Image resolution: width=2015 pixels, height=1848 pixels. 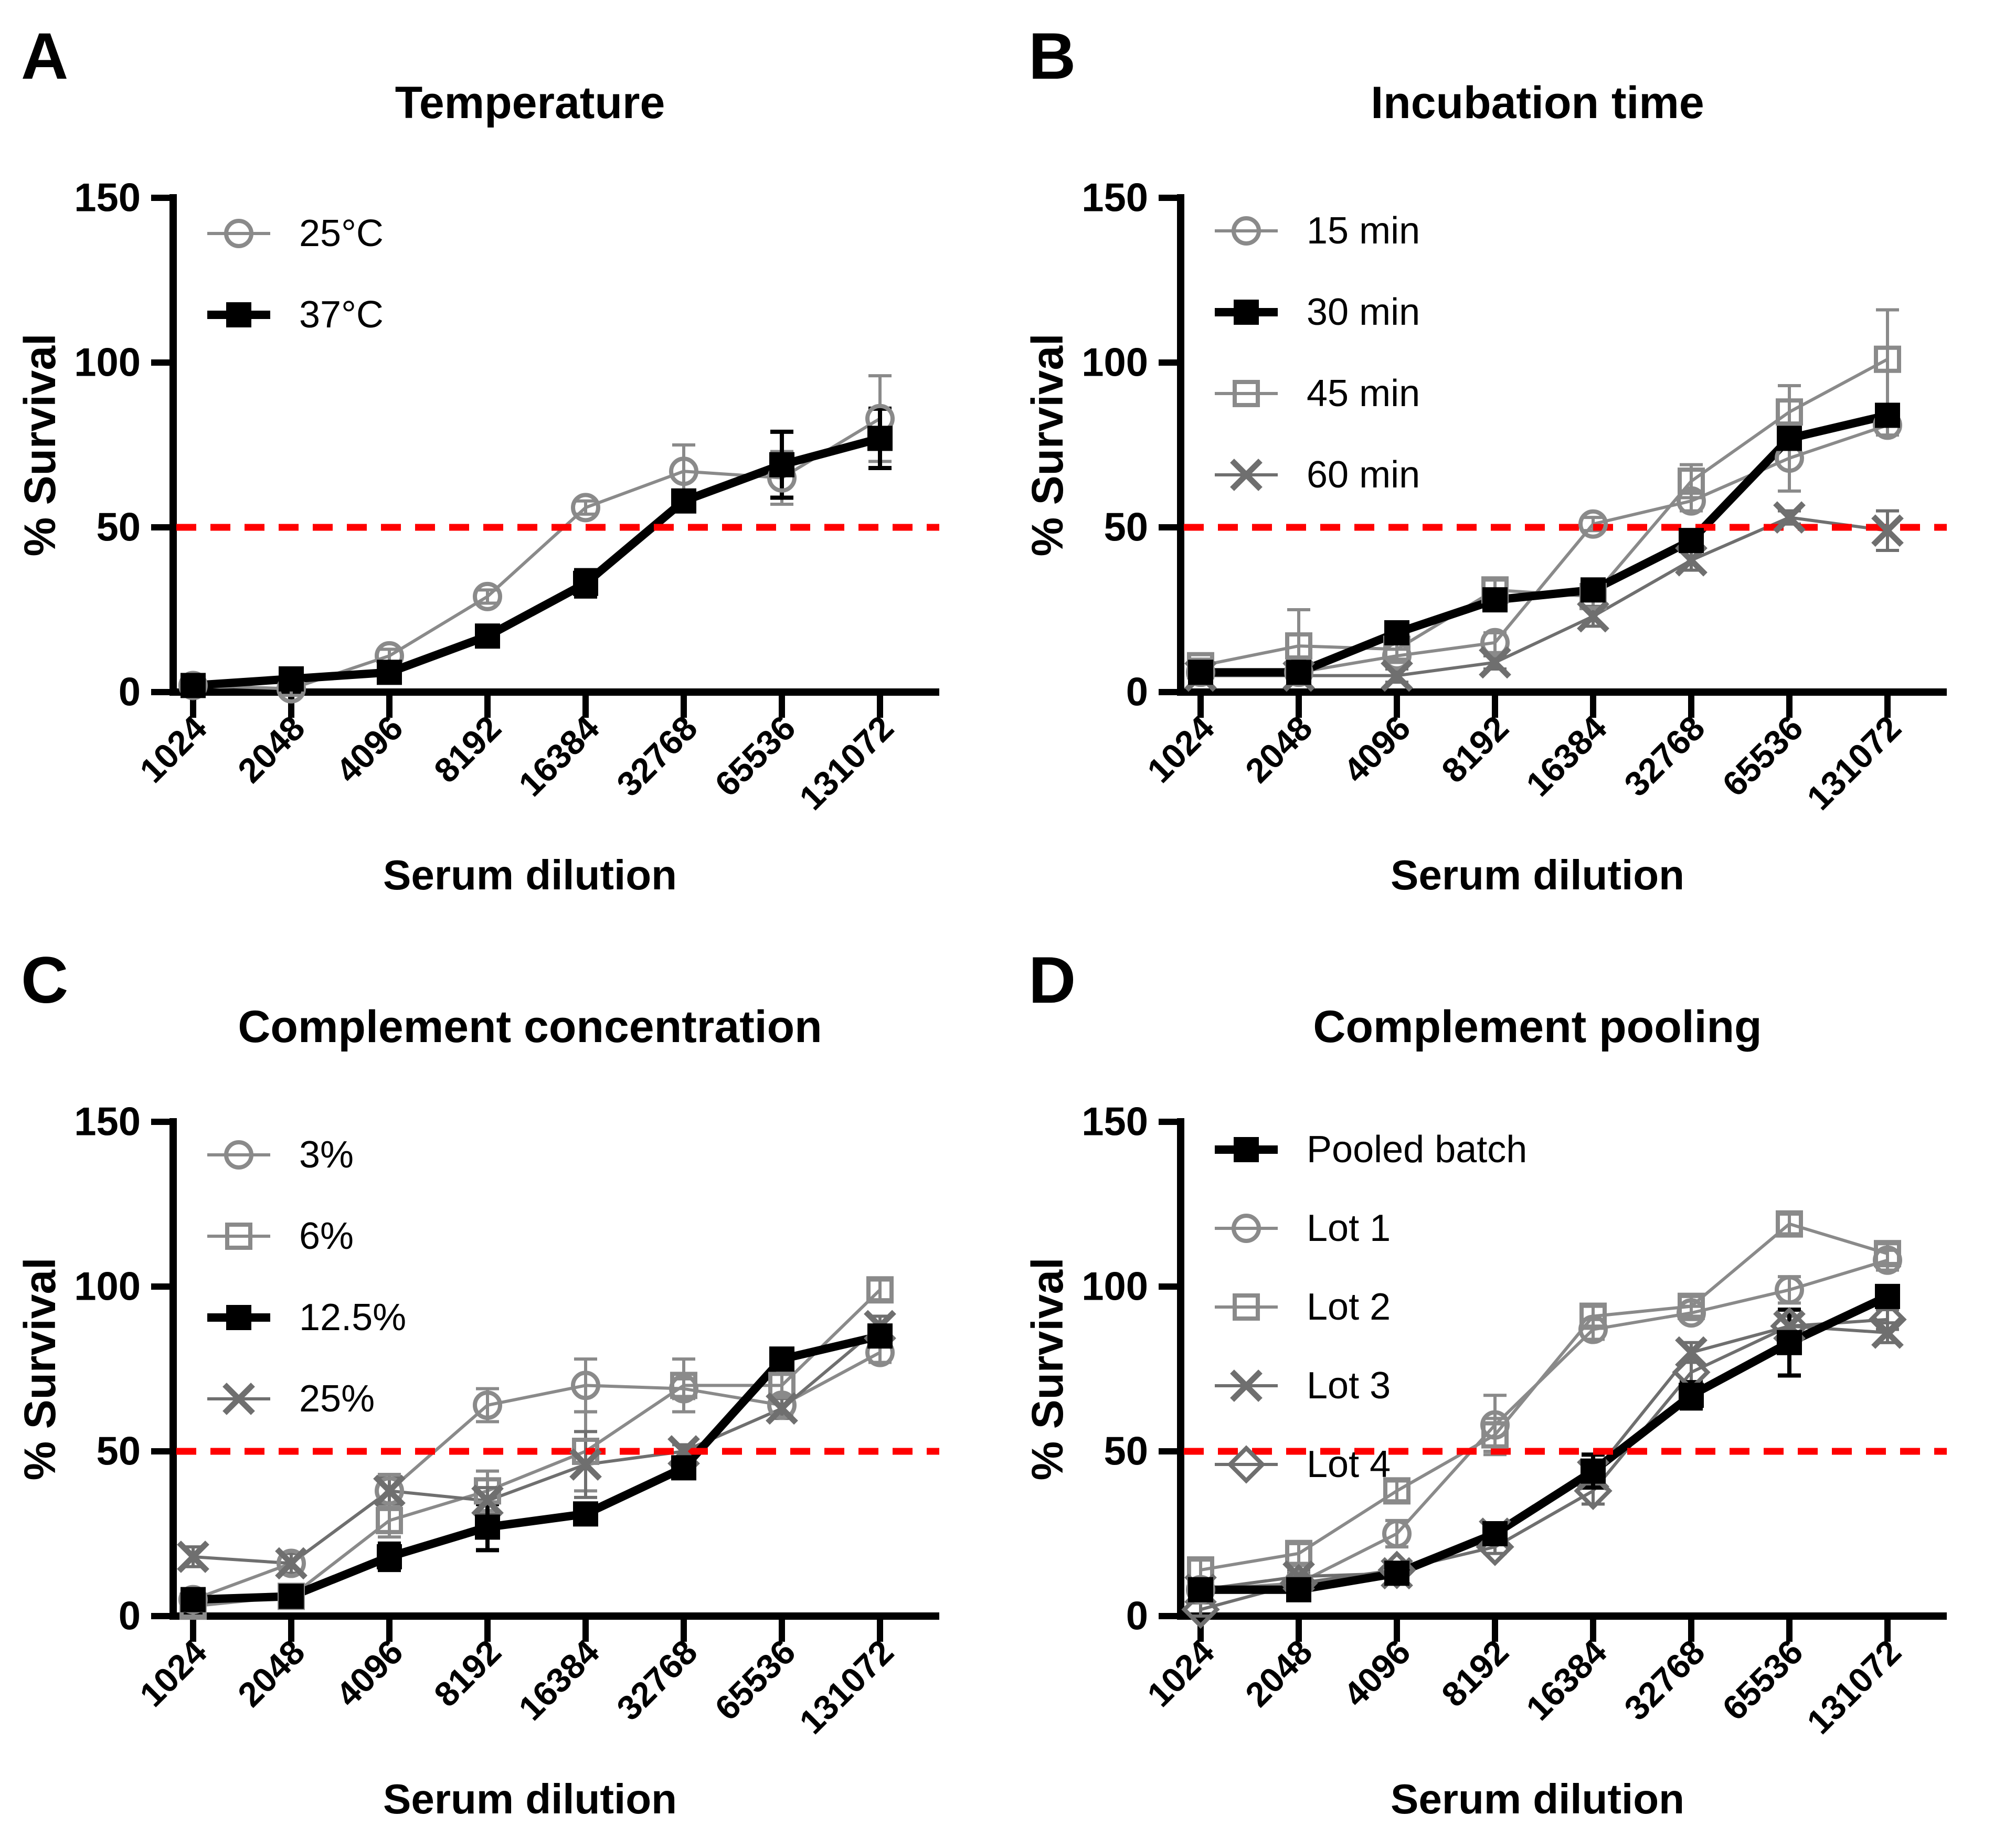 I want to click on series-markers-45-min, so click(x=1544, y=512).